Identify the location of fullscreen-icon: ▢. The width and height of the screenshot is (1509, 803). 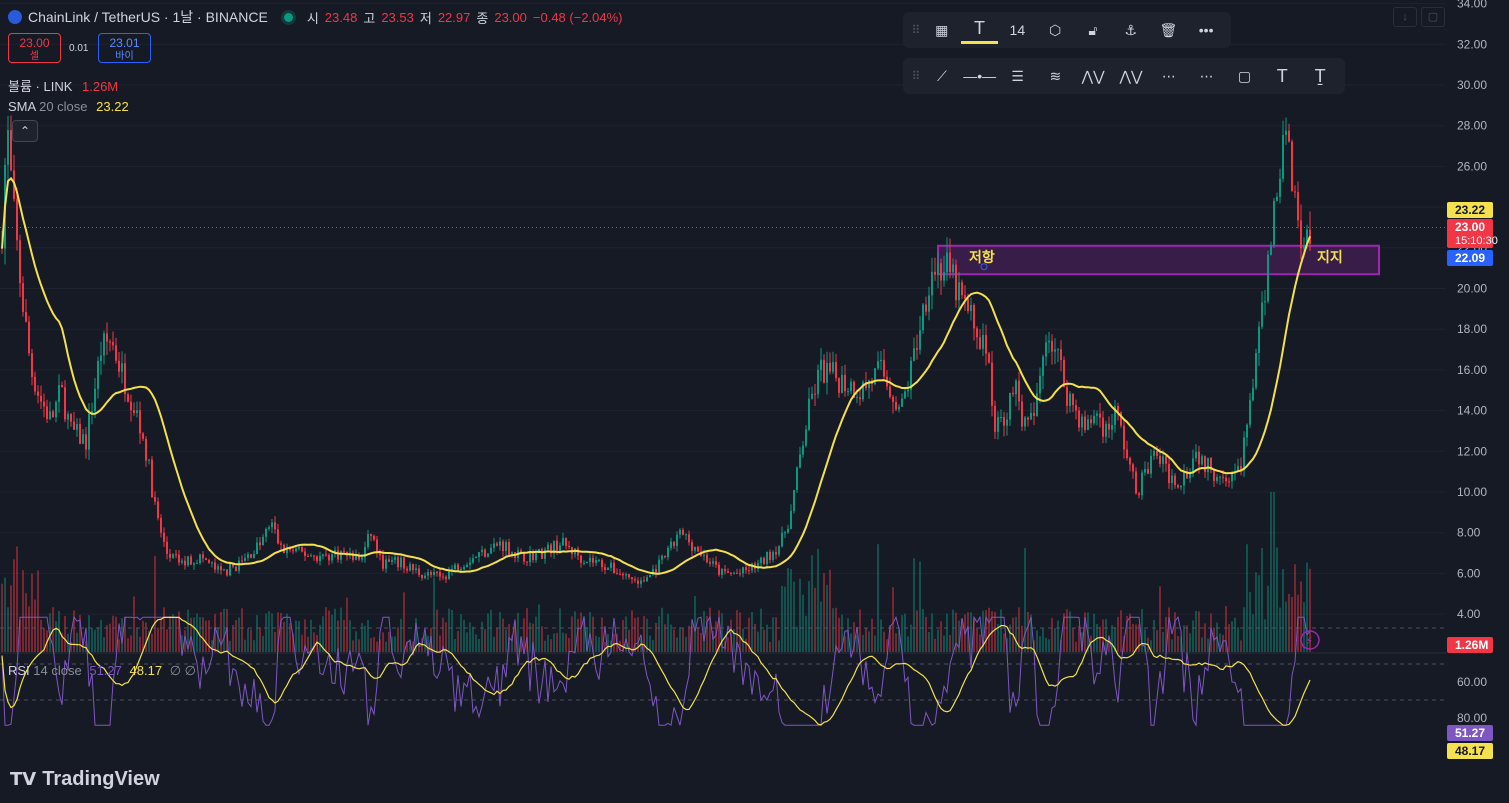
(1433, 17).